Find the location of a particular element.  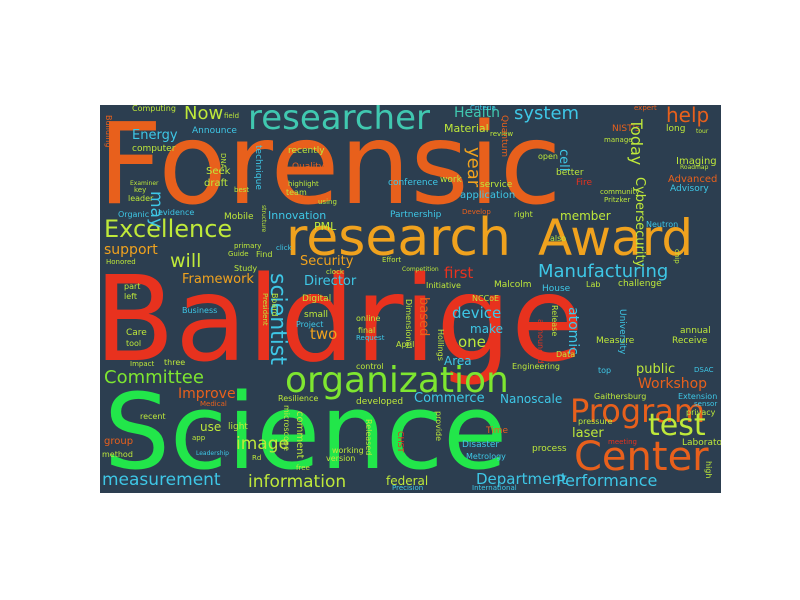

word: Commerce is located at coordinates (449, 398).